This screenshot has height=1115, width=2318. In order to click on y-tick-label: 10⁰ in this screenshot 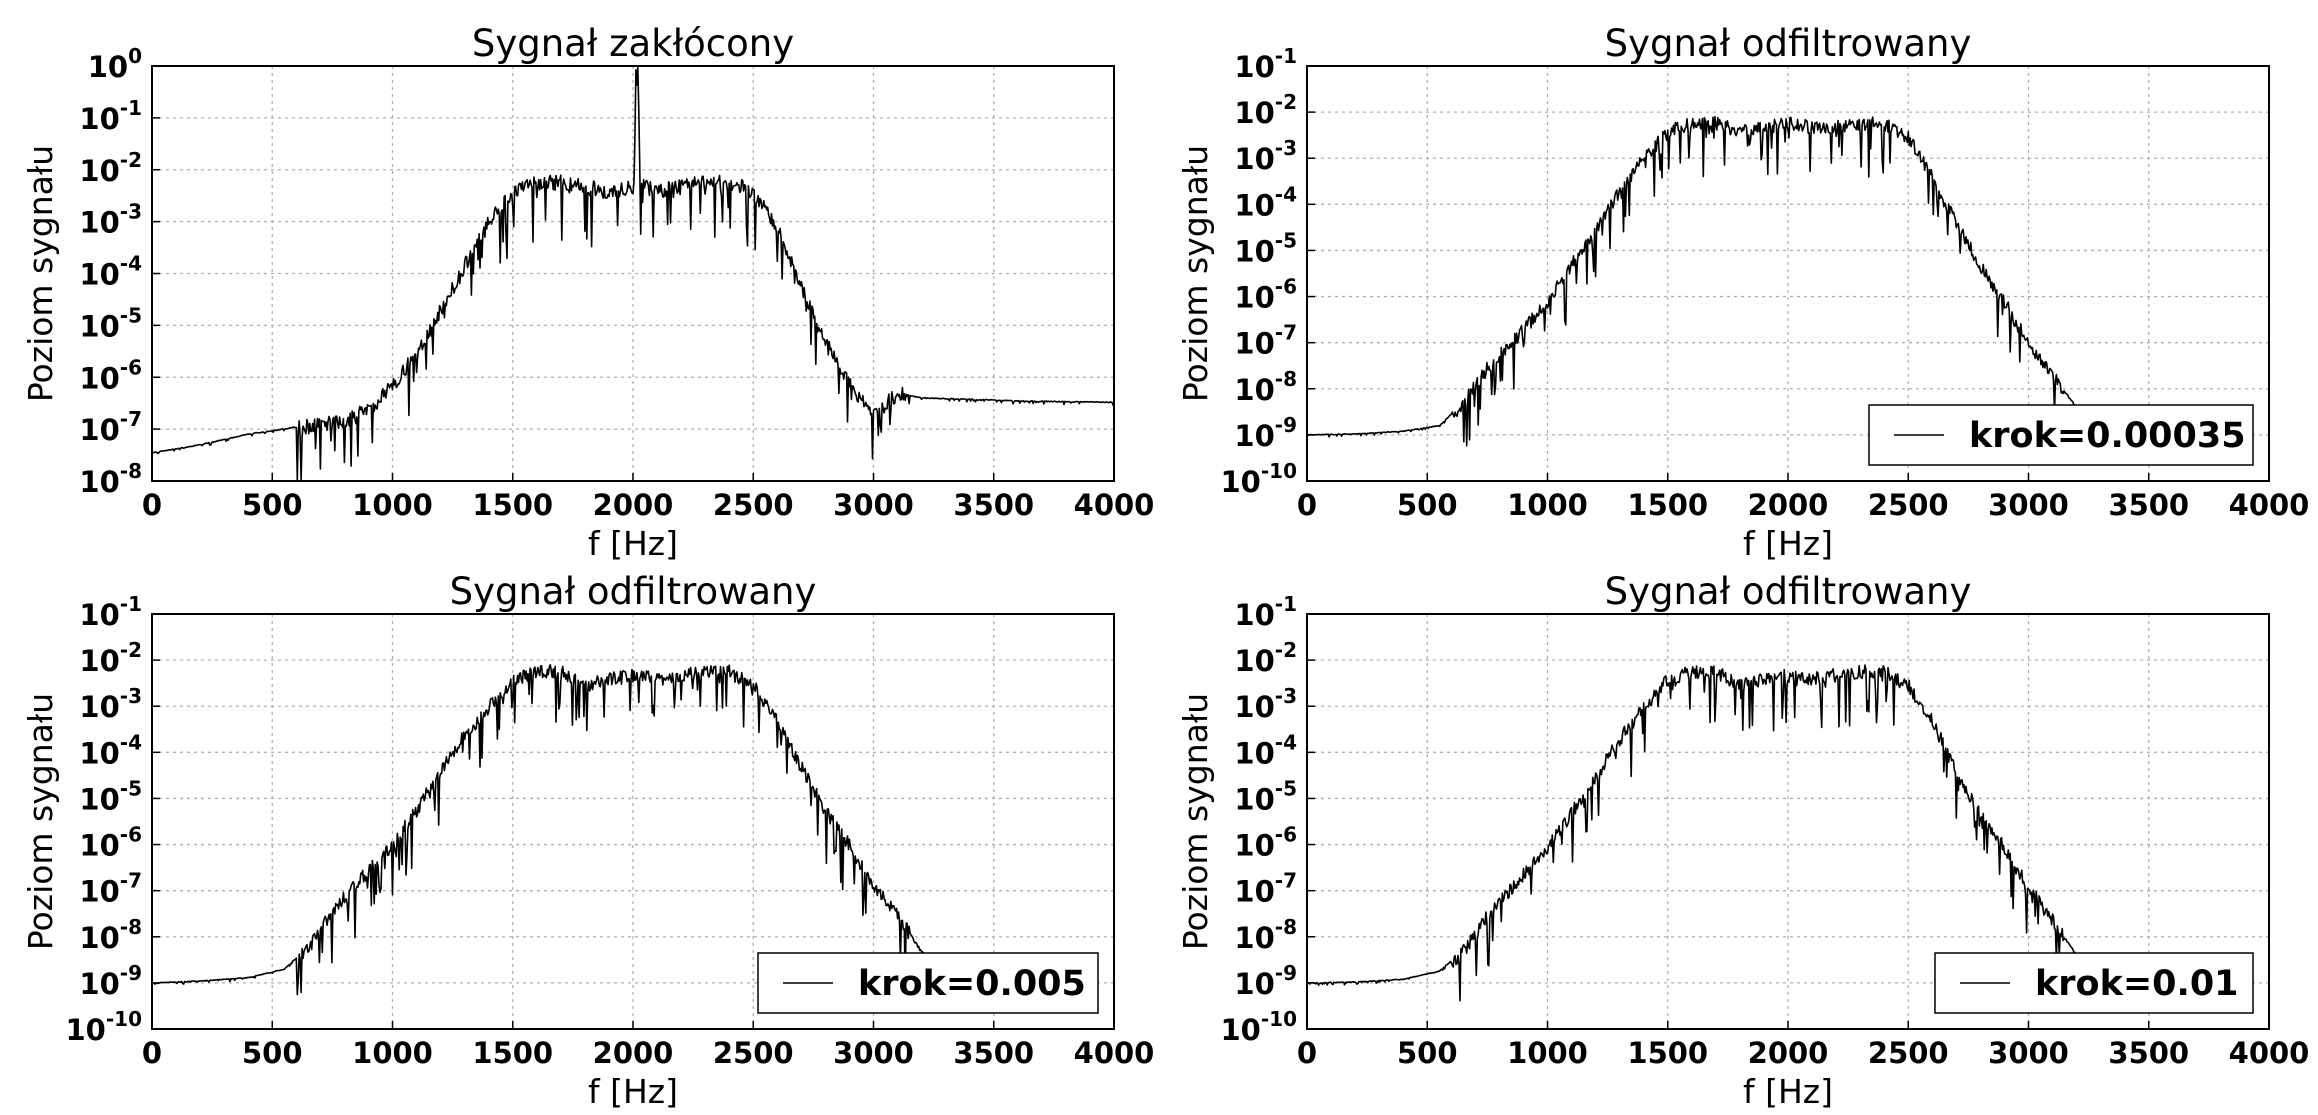, I will do `click(115, 64)`.